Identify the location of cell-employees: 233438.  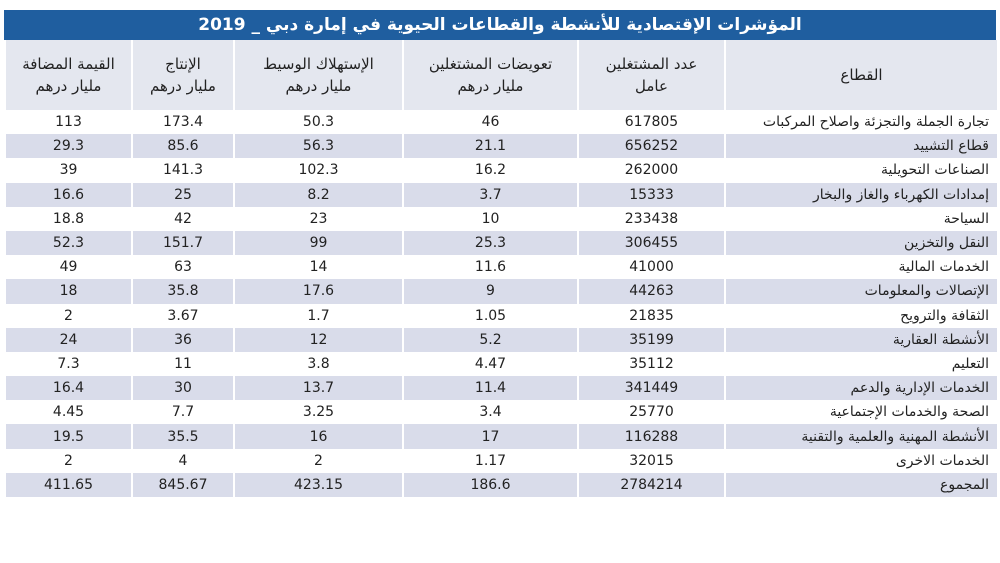
(651, 218).